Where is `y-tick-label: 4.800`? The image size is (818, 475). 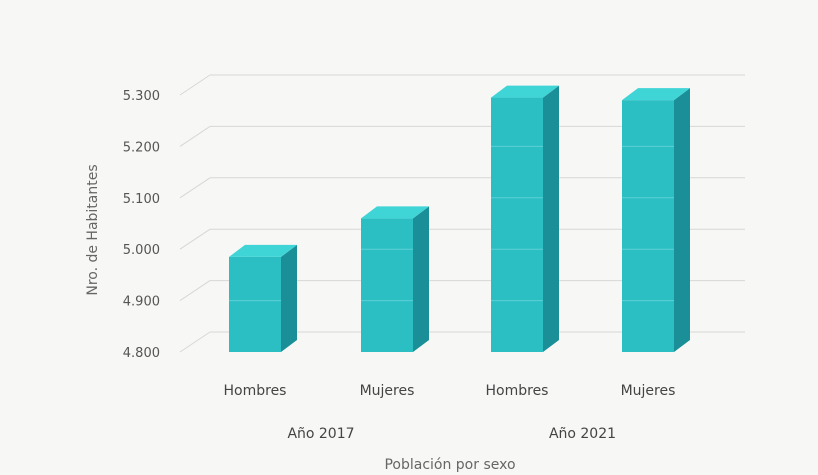 y-tick-label: 4.800 is located at coordinates (141, 353).